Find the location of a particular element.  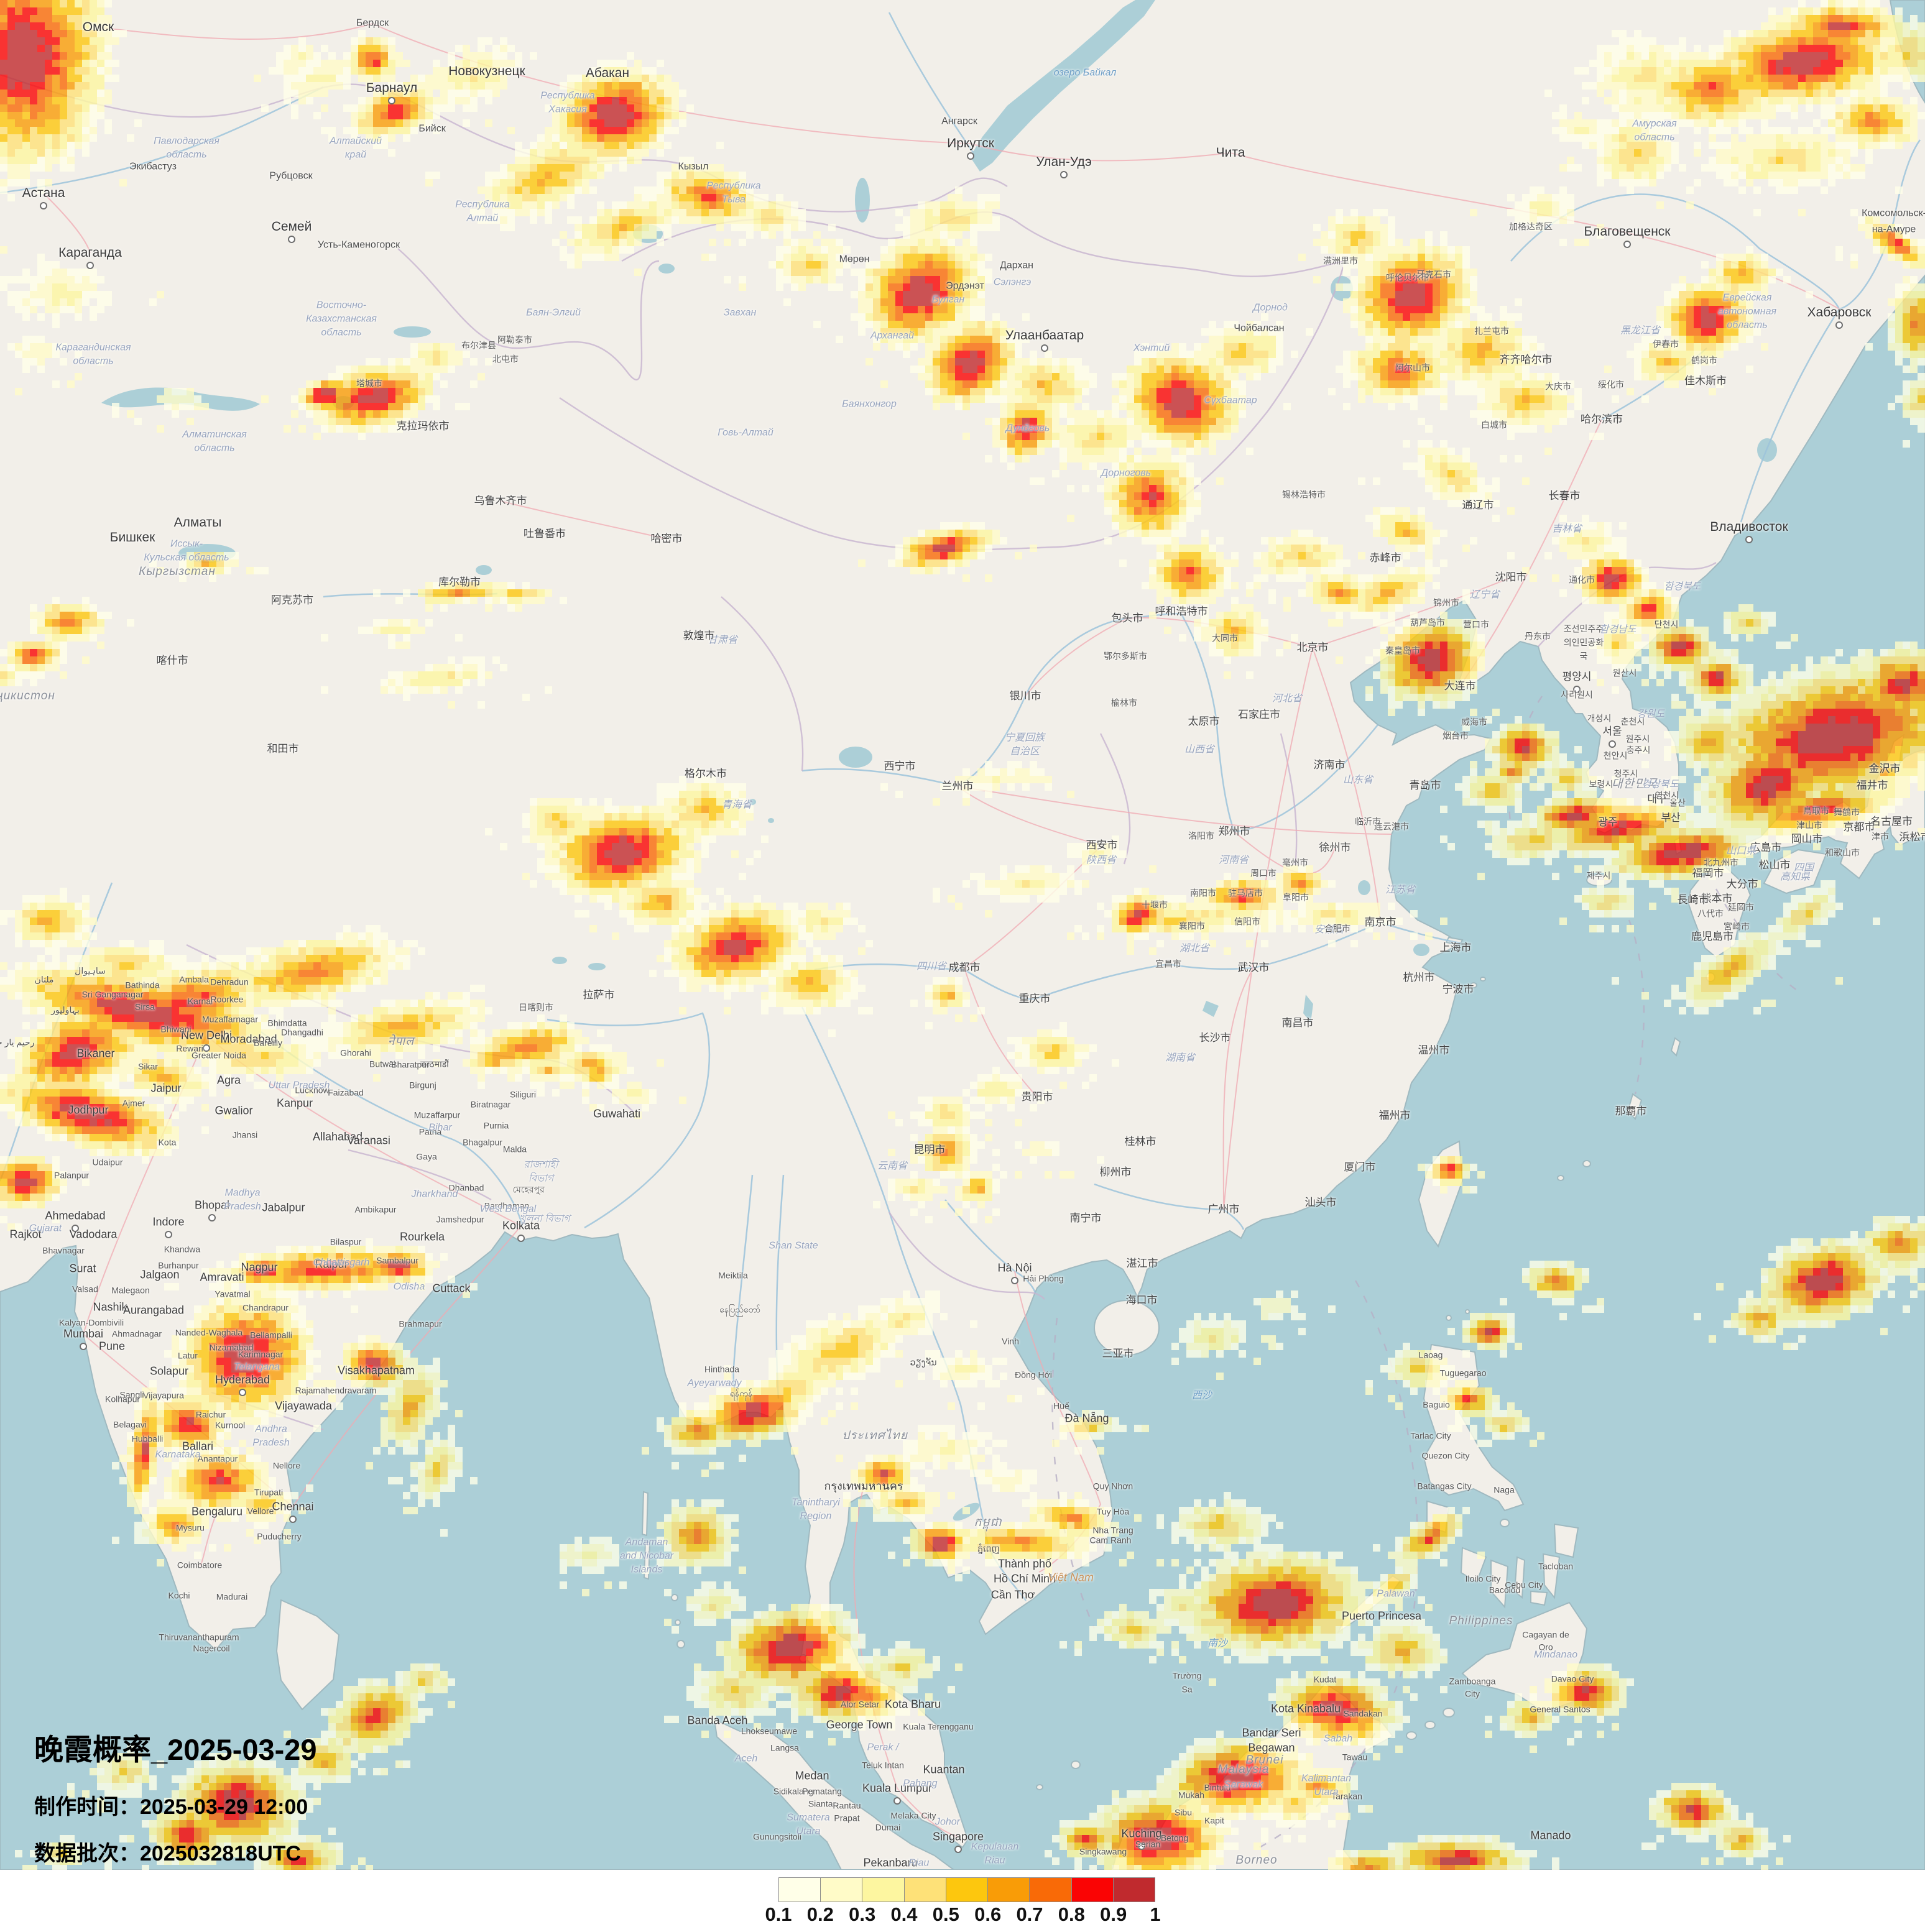

map-label: 湛江市 is located at coordinates (1142, 1264).